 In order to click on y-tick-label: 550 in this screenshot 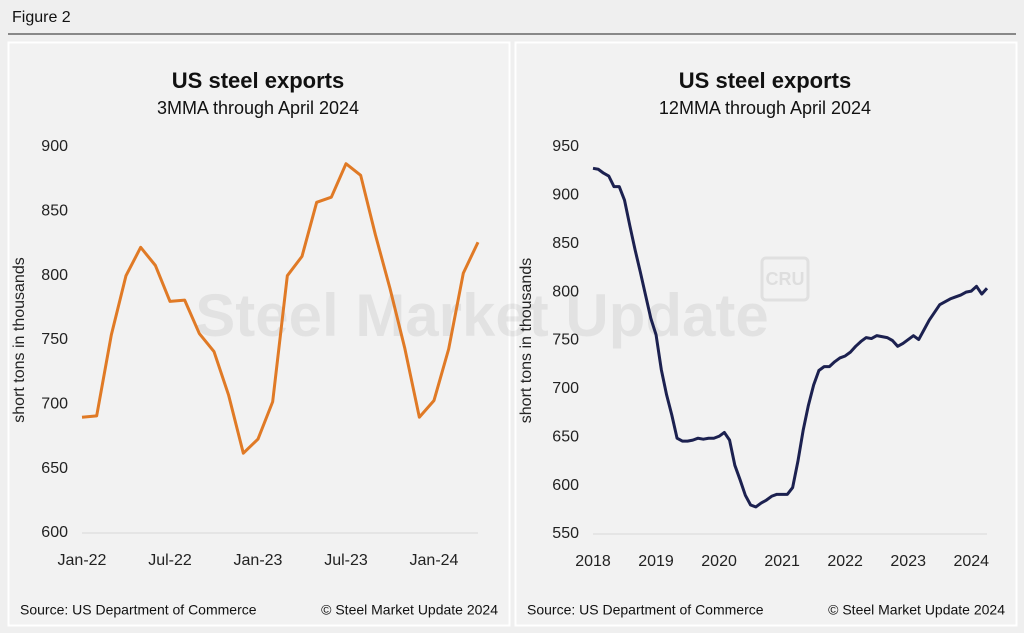, I will do `click(565, 533)`.